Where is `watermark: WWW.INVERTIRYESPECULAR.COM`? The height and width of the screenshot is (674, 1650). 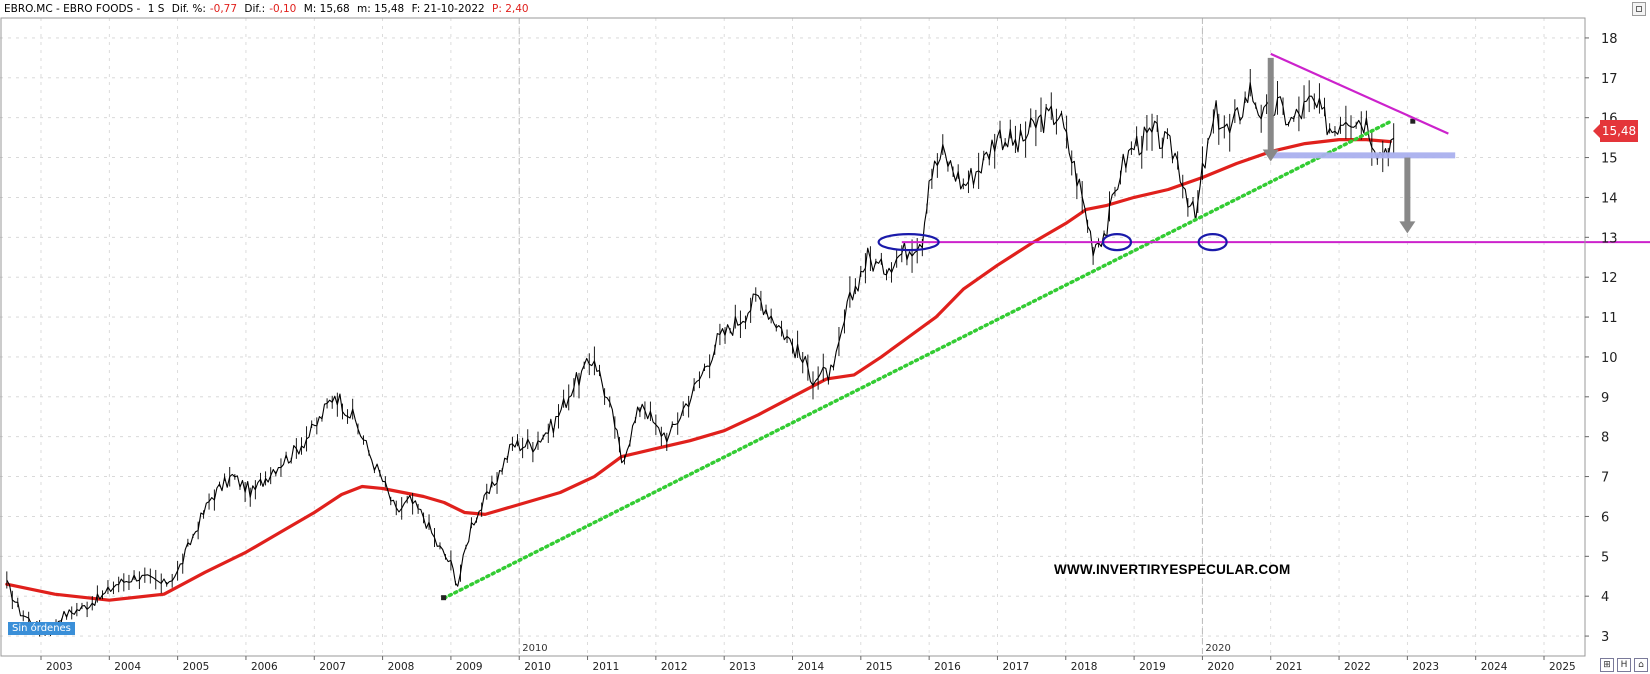
watermark: WWW.INVERTIRYESPECULAR.COM is located at coordinates (1172, 569).